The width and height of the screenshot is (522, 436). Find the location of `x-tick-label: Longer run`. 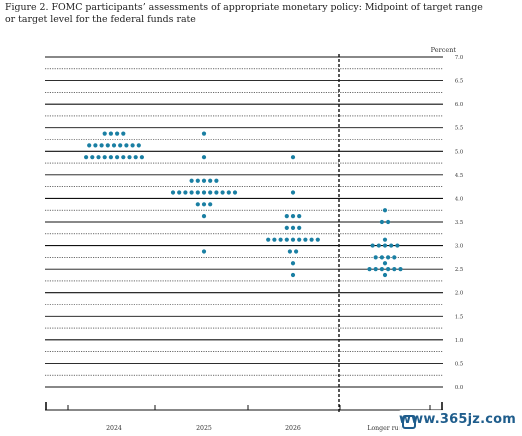

x-tick-label: Longer run is located at coordinates (384, 428).